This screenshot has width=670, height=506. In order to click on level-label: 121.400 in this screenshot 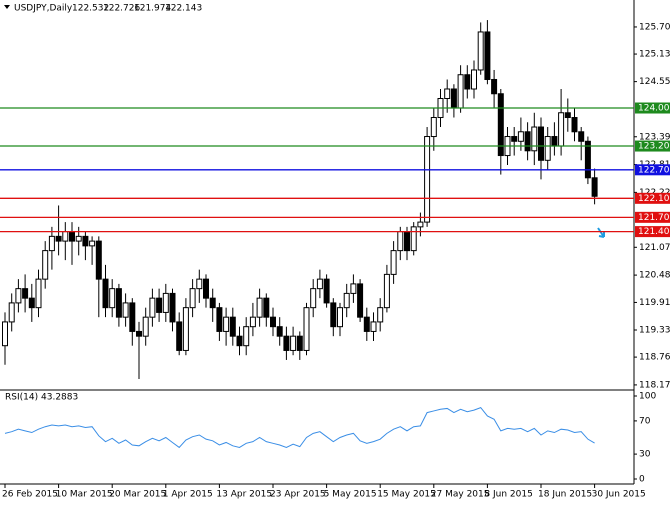, I will do `click(654, 232)`.